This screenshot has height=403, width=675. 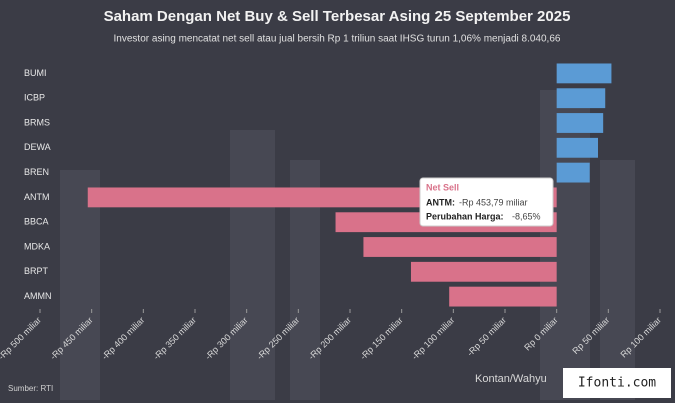 I want to click on tooltip-label: ANTM:, so click(x=440, y=202).